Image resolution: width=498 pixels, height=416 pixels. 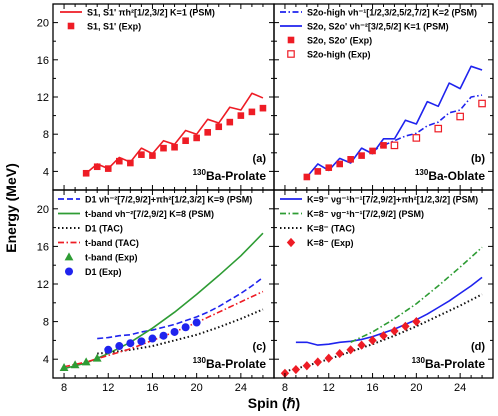 I want to click on y-tick-label: 16, so click(x=43, y=61).